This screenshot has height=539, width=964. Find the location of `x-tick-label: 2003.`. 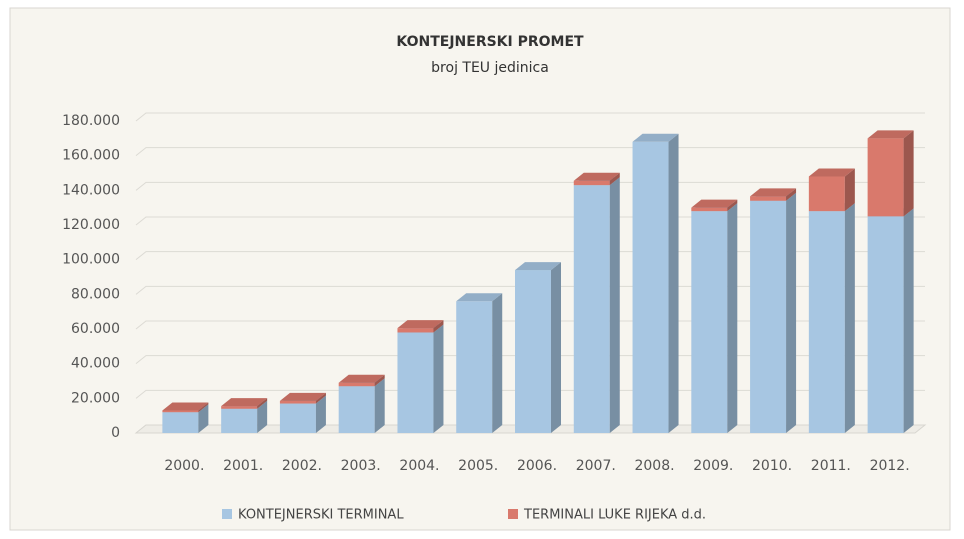

x-tick-label: 2003. is located at coordinates (361, 466).